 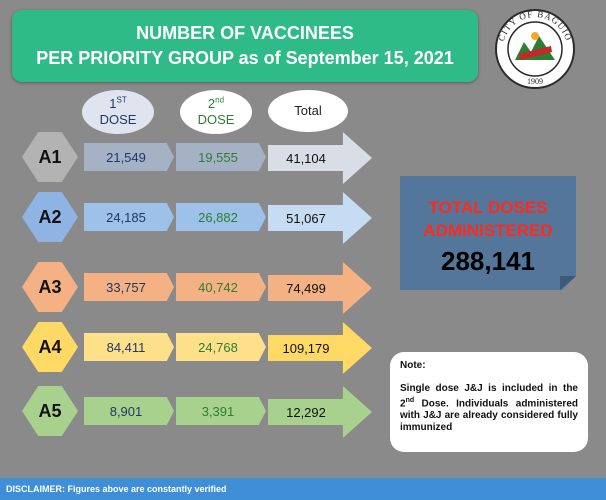 I want to click on header-dose2: 2nd DOSE, so click(x=216, y=112).